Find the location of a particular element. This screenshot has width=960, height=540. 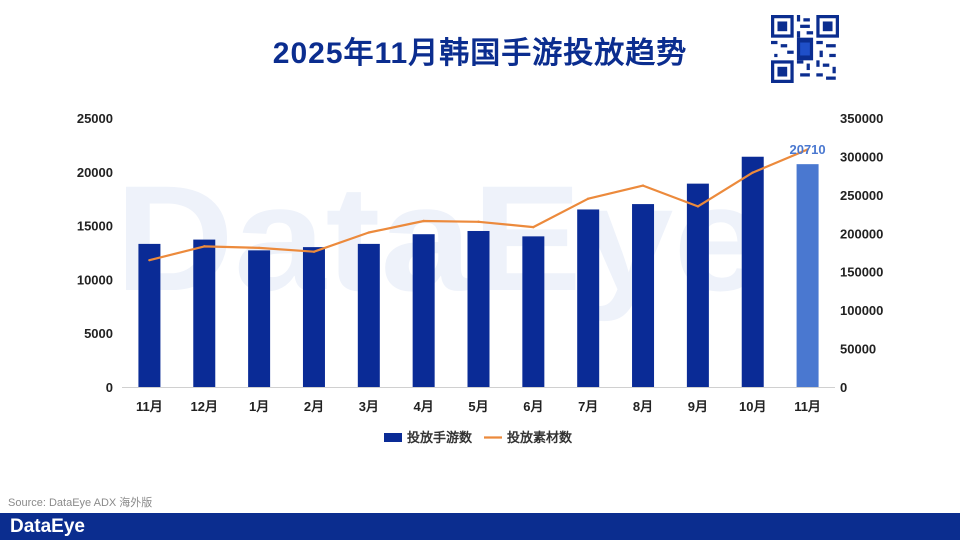

brand-logo: DataEye is located at coordinates (47, 526).